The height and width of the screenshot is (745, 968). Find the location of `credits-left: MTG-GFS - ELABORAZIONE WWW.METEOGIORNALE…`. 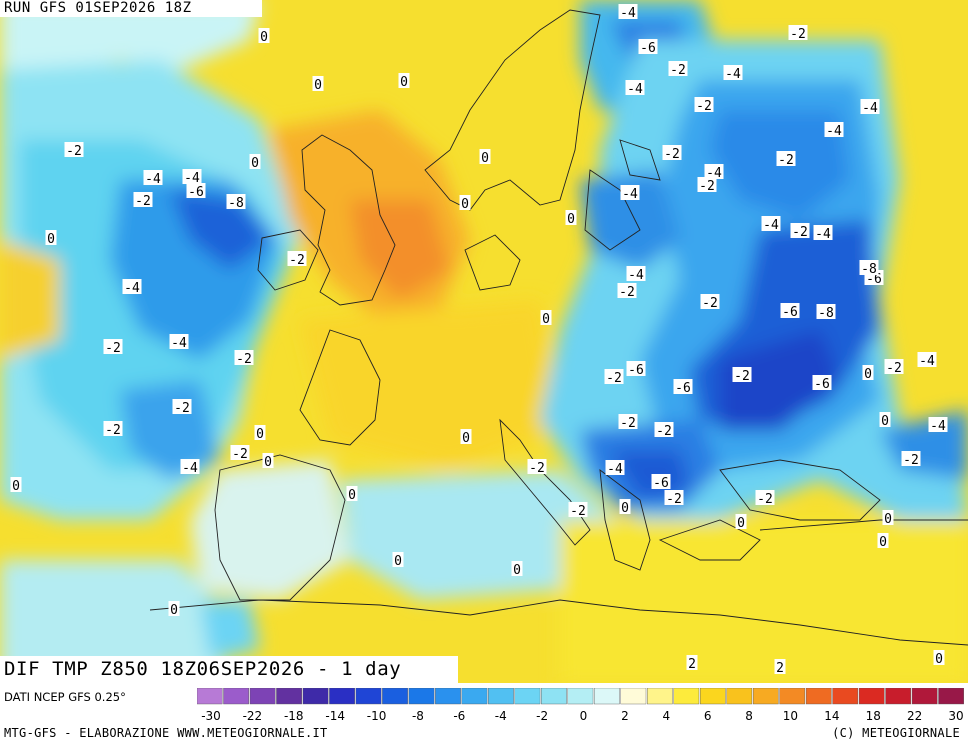

credits-left: MTG-GFS - ELABORAZIONE WWW.METEOGIORNALE… is located at coordinates (166, 733).